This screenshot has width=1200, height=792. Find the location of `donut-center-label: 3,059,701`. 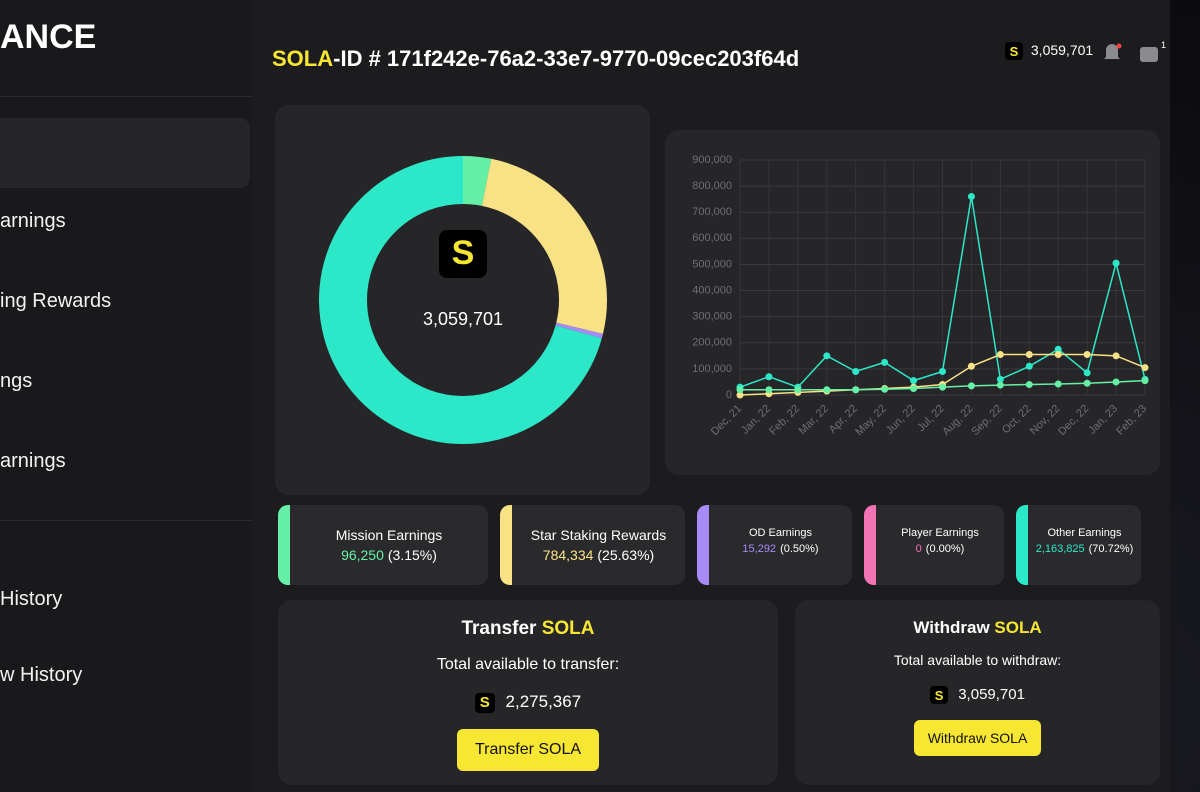

donut-center-label: 3,059,701 is located at coordinates (463, 319).